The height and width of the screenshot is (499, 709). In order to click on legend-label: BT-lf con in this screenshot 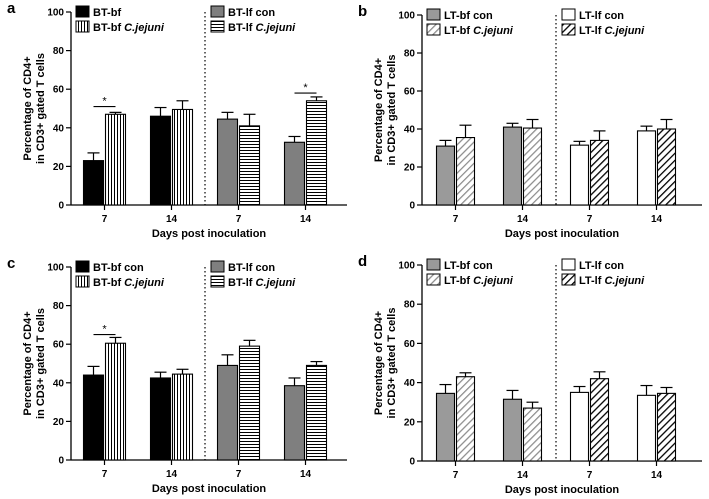, I will do `click(251, 13)`.